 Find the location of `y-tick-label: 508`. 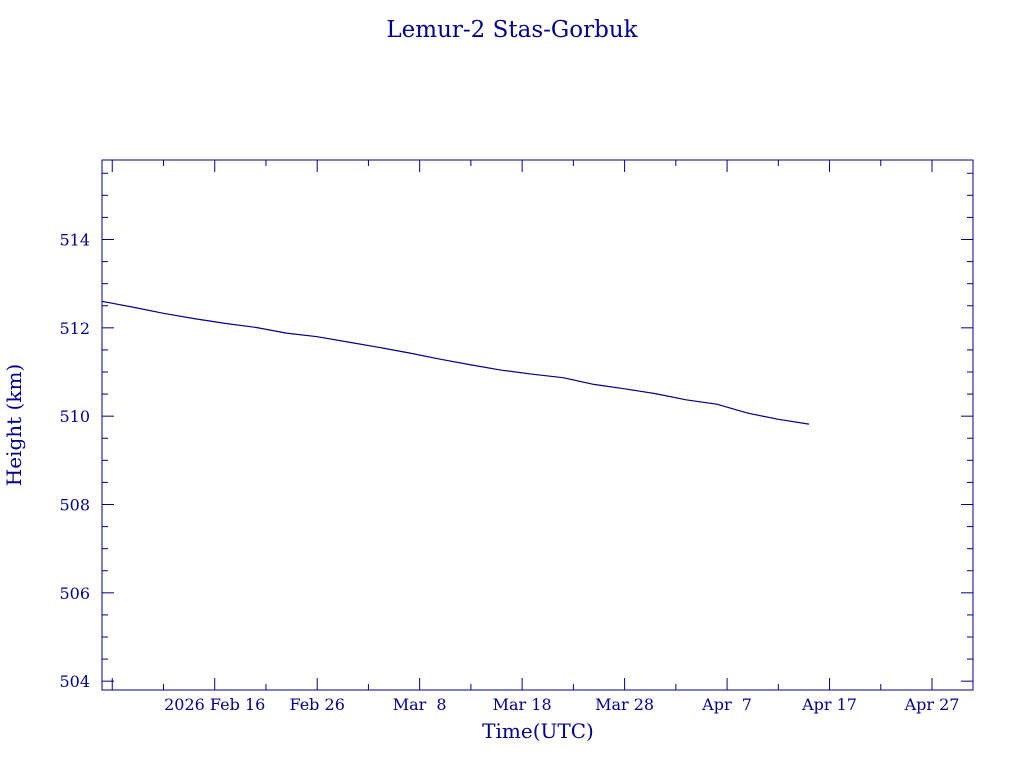

y-tick-label: 508 is located at coordinates (74, 505).